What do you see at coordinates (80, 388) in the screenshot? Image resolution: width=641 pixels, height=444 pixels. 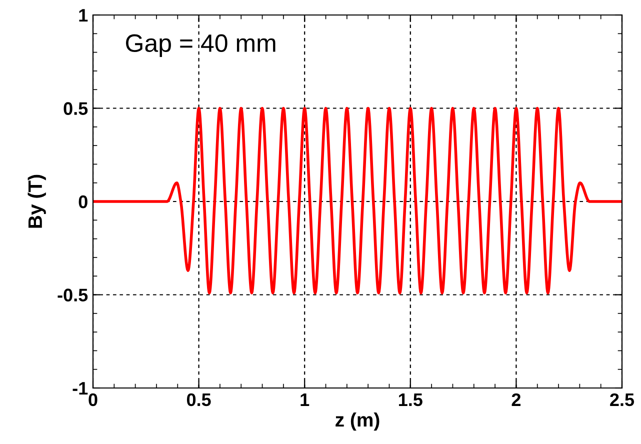 I see `y-tick-label: -1` at bounding box center [80, 388].